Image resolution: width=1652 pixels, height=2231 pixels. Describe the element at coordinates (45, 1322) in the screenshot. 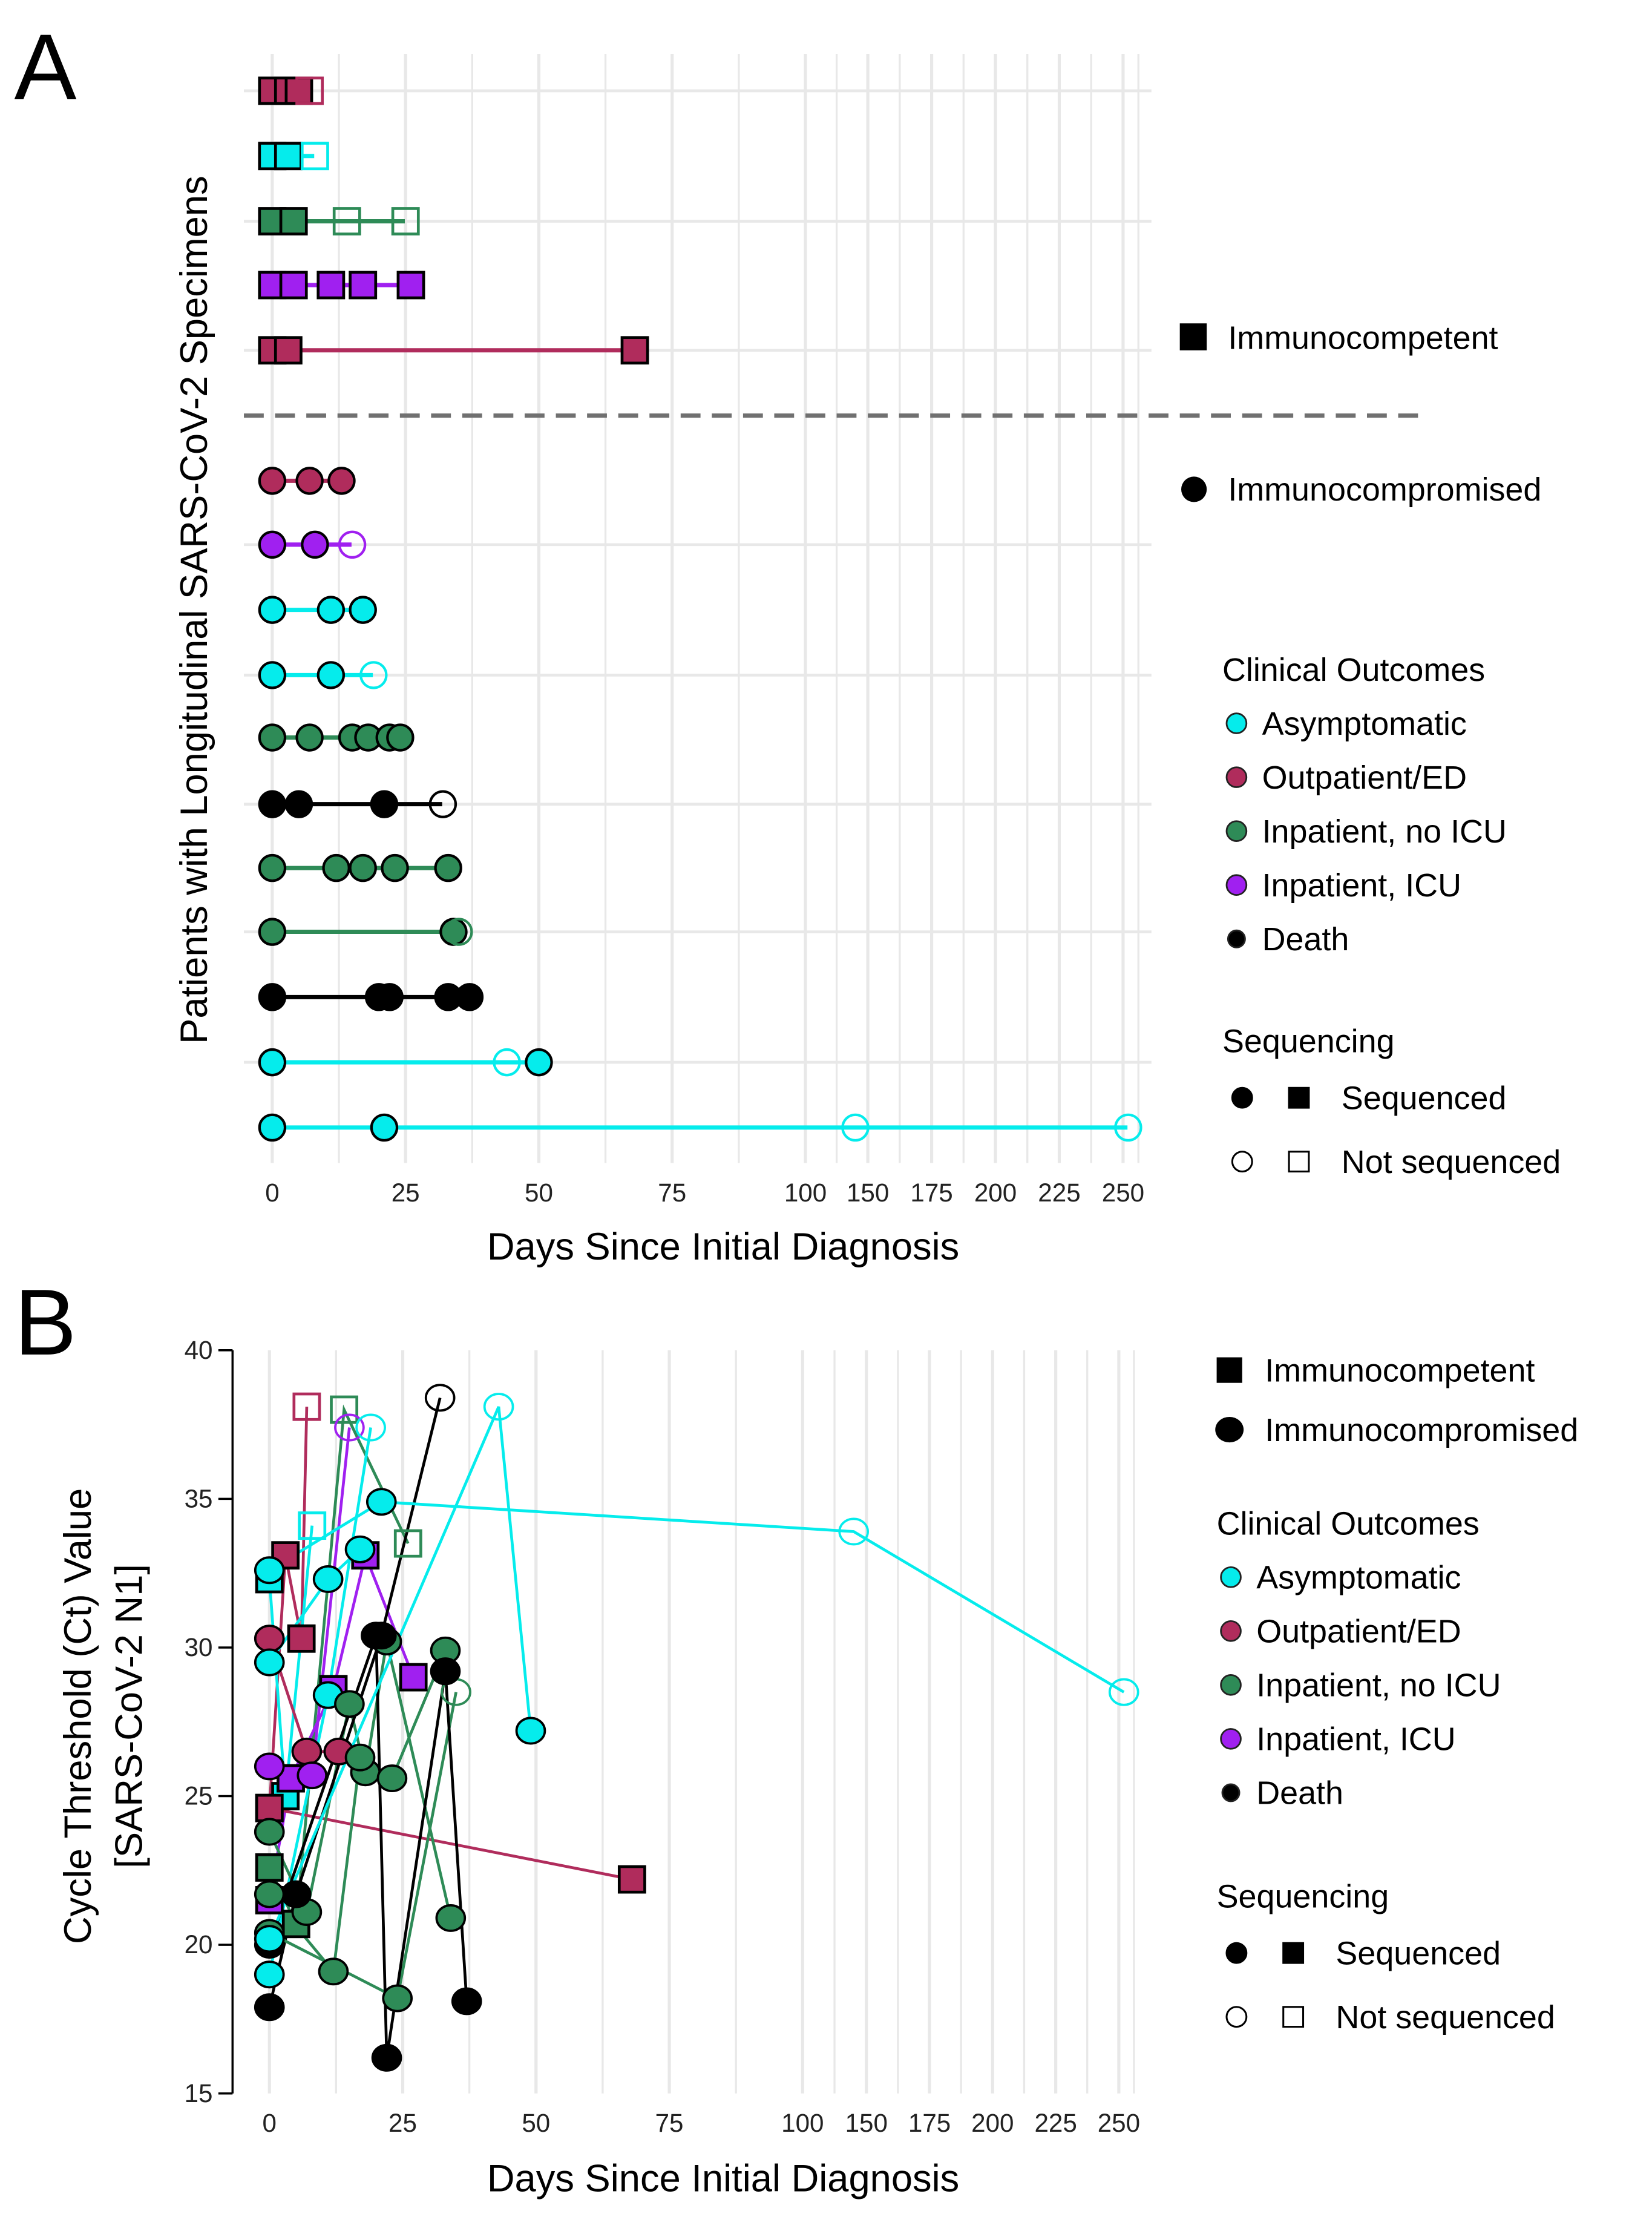

I see `panel-b-letter: B` at that location.